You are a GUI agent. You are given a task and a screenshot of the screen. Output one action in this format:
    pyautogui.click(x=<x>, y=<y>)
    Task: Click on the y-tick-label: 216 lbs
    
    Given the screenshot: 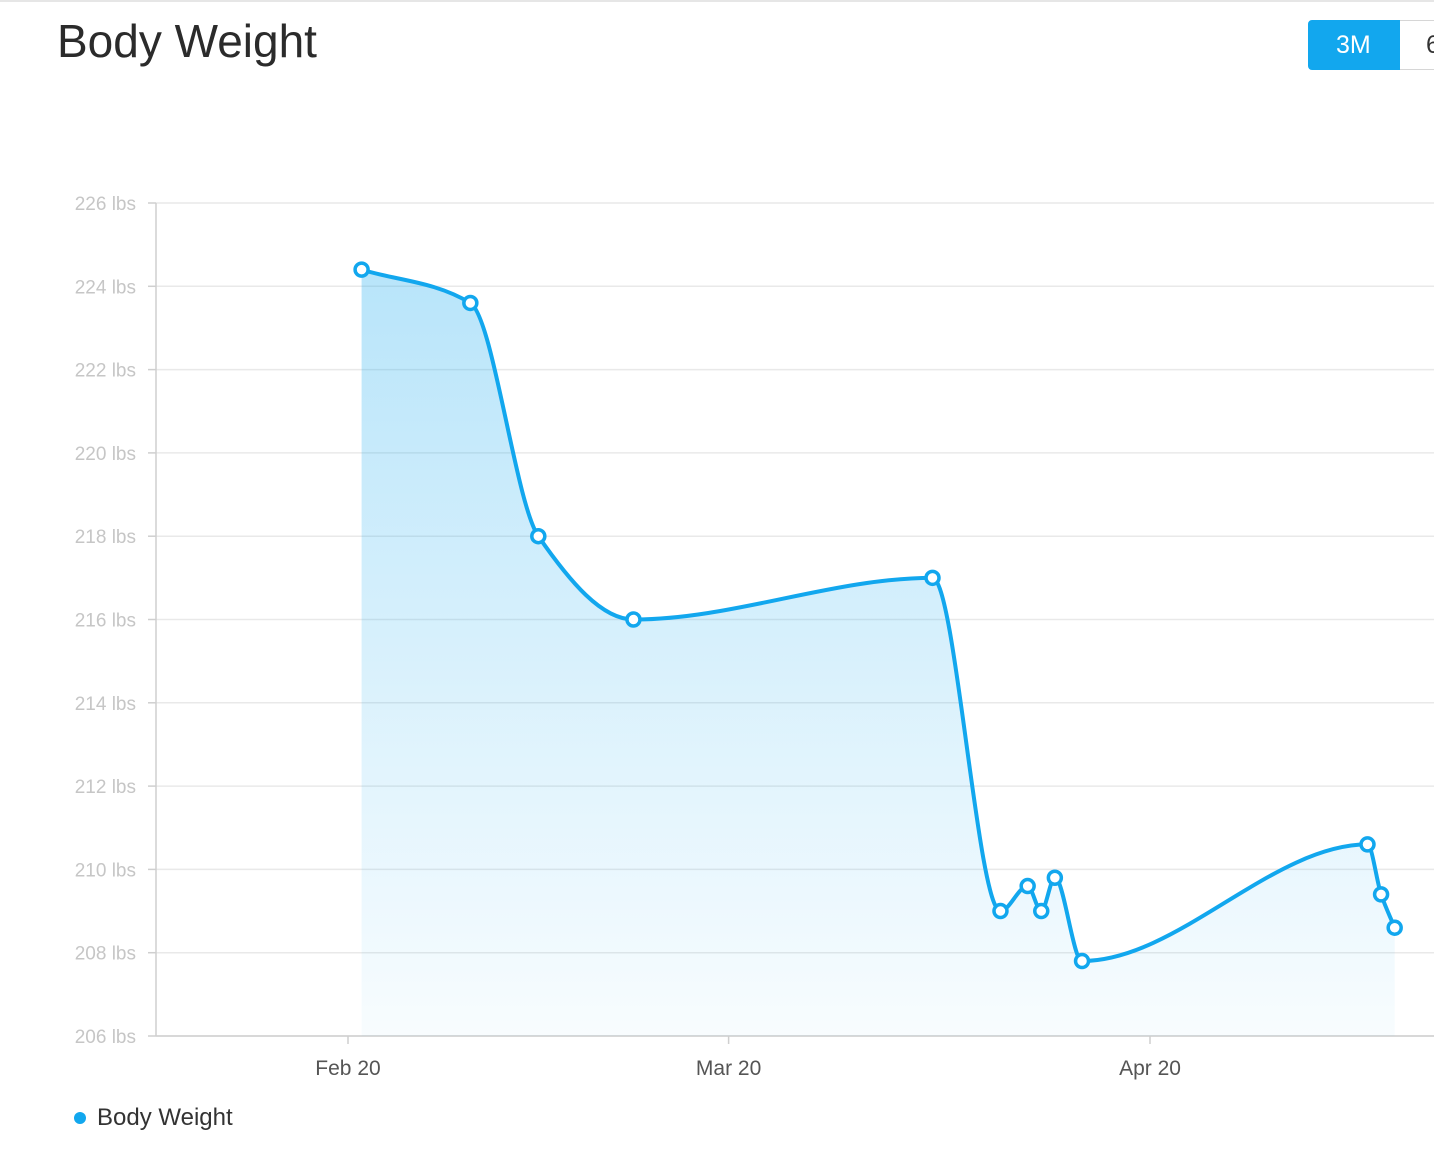 What is the action you would take?
    pyautogui.click(x=105, y=621)
    